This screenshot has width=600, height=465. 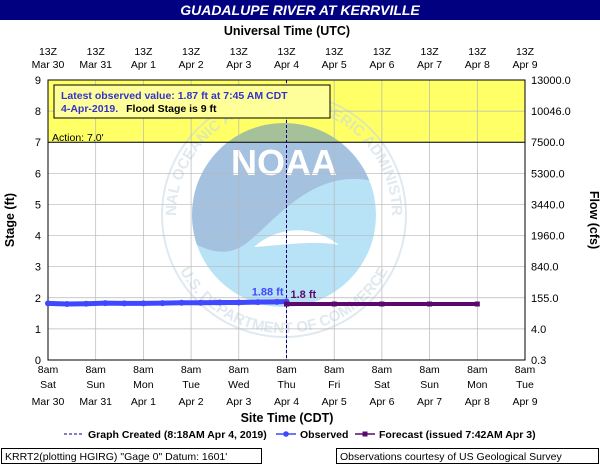 I want to click on top-tick-date: Apr 4, so click(x=286, y=65).